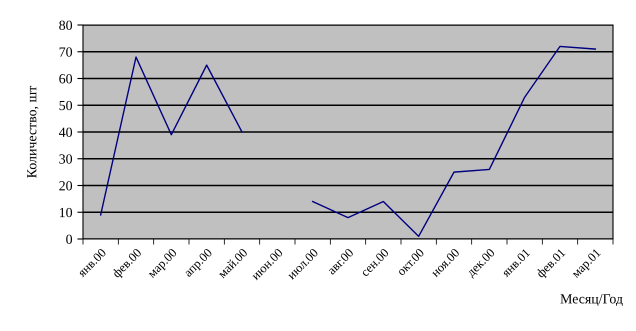 The width and height of the screenshot is (636, 331). Describe the element at coordinates (65, 25) in the screenshot. I see `y-tick-label: 80` at that location.